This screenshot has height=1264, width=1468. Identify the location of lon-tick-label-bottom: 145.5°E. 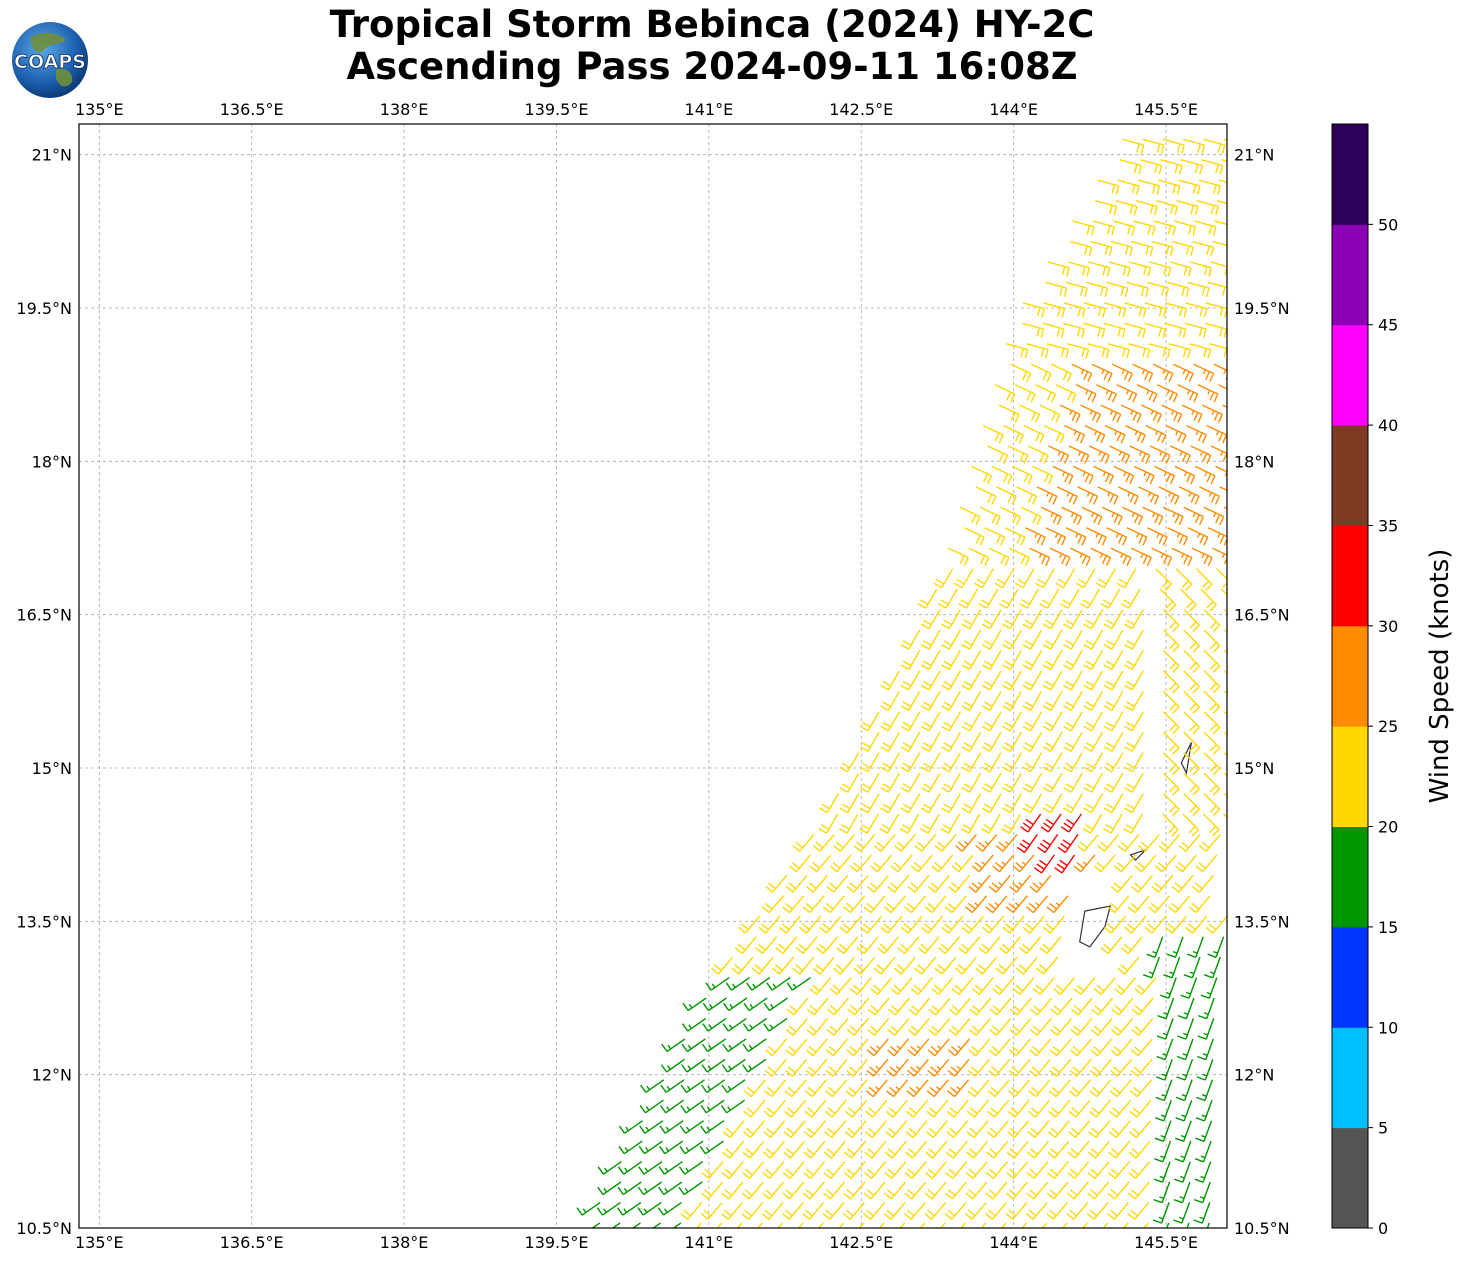
(1166, 1242).